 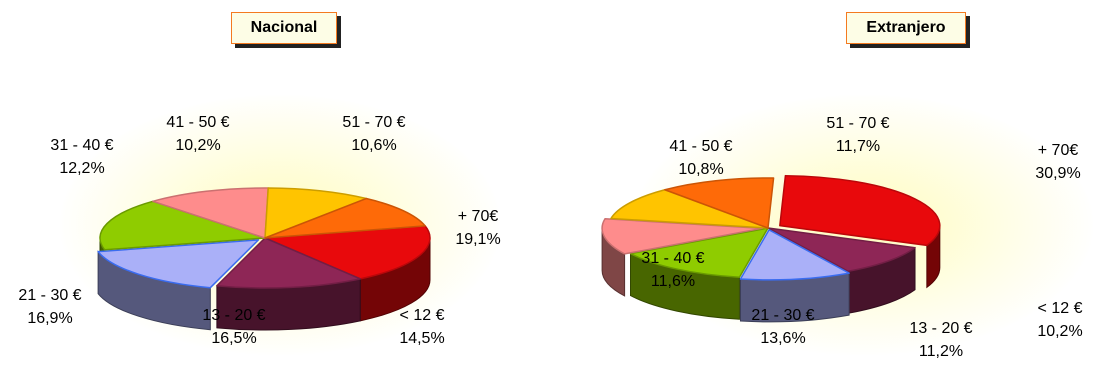 What do you see at coordinates (1058, 173) in the screenshot?
I see `slice-label-percent: 30,9%` at bounding box center [1058, 173].